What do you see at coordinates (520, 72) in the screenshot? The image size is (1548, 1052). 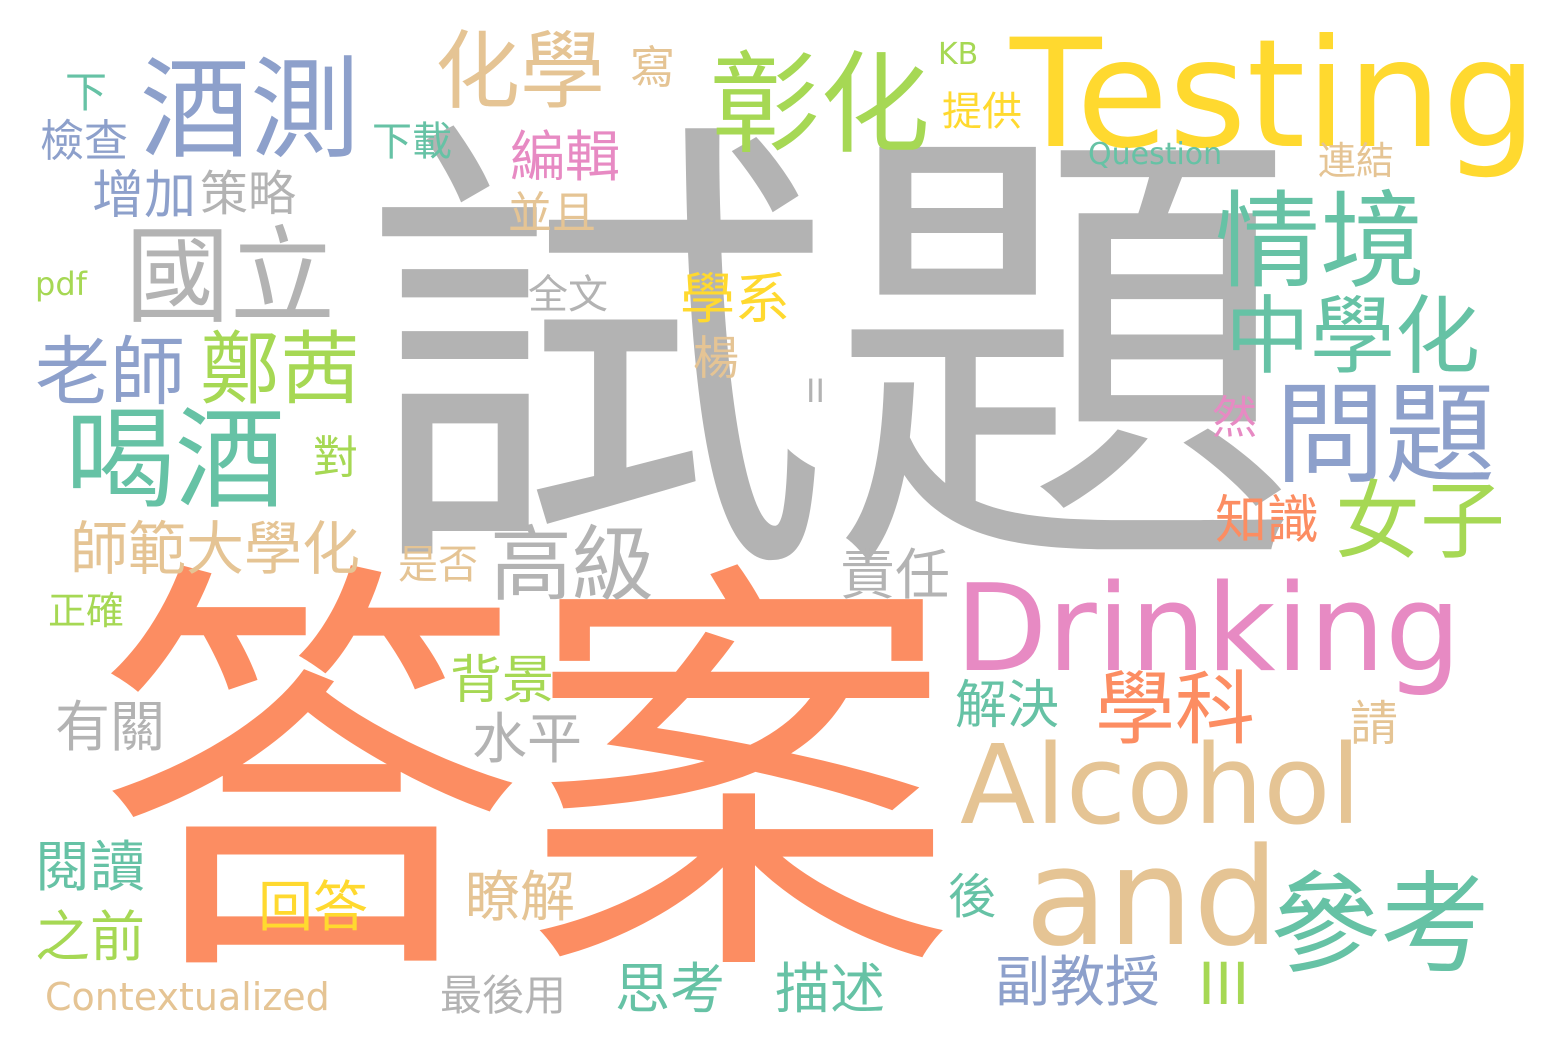 I see `word-huaxue: 化學` at bounding box center [520, 72].